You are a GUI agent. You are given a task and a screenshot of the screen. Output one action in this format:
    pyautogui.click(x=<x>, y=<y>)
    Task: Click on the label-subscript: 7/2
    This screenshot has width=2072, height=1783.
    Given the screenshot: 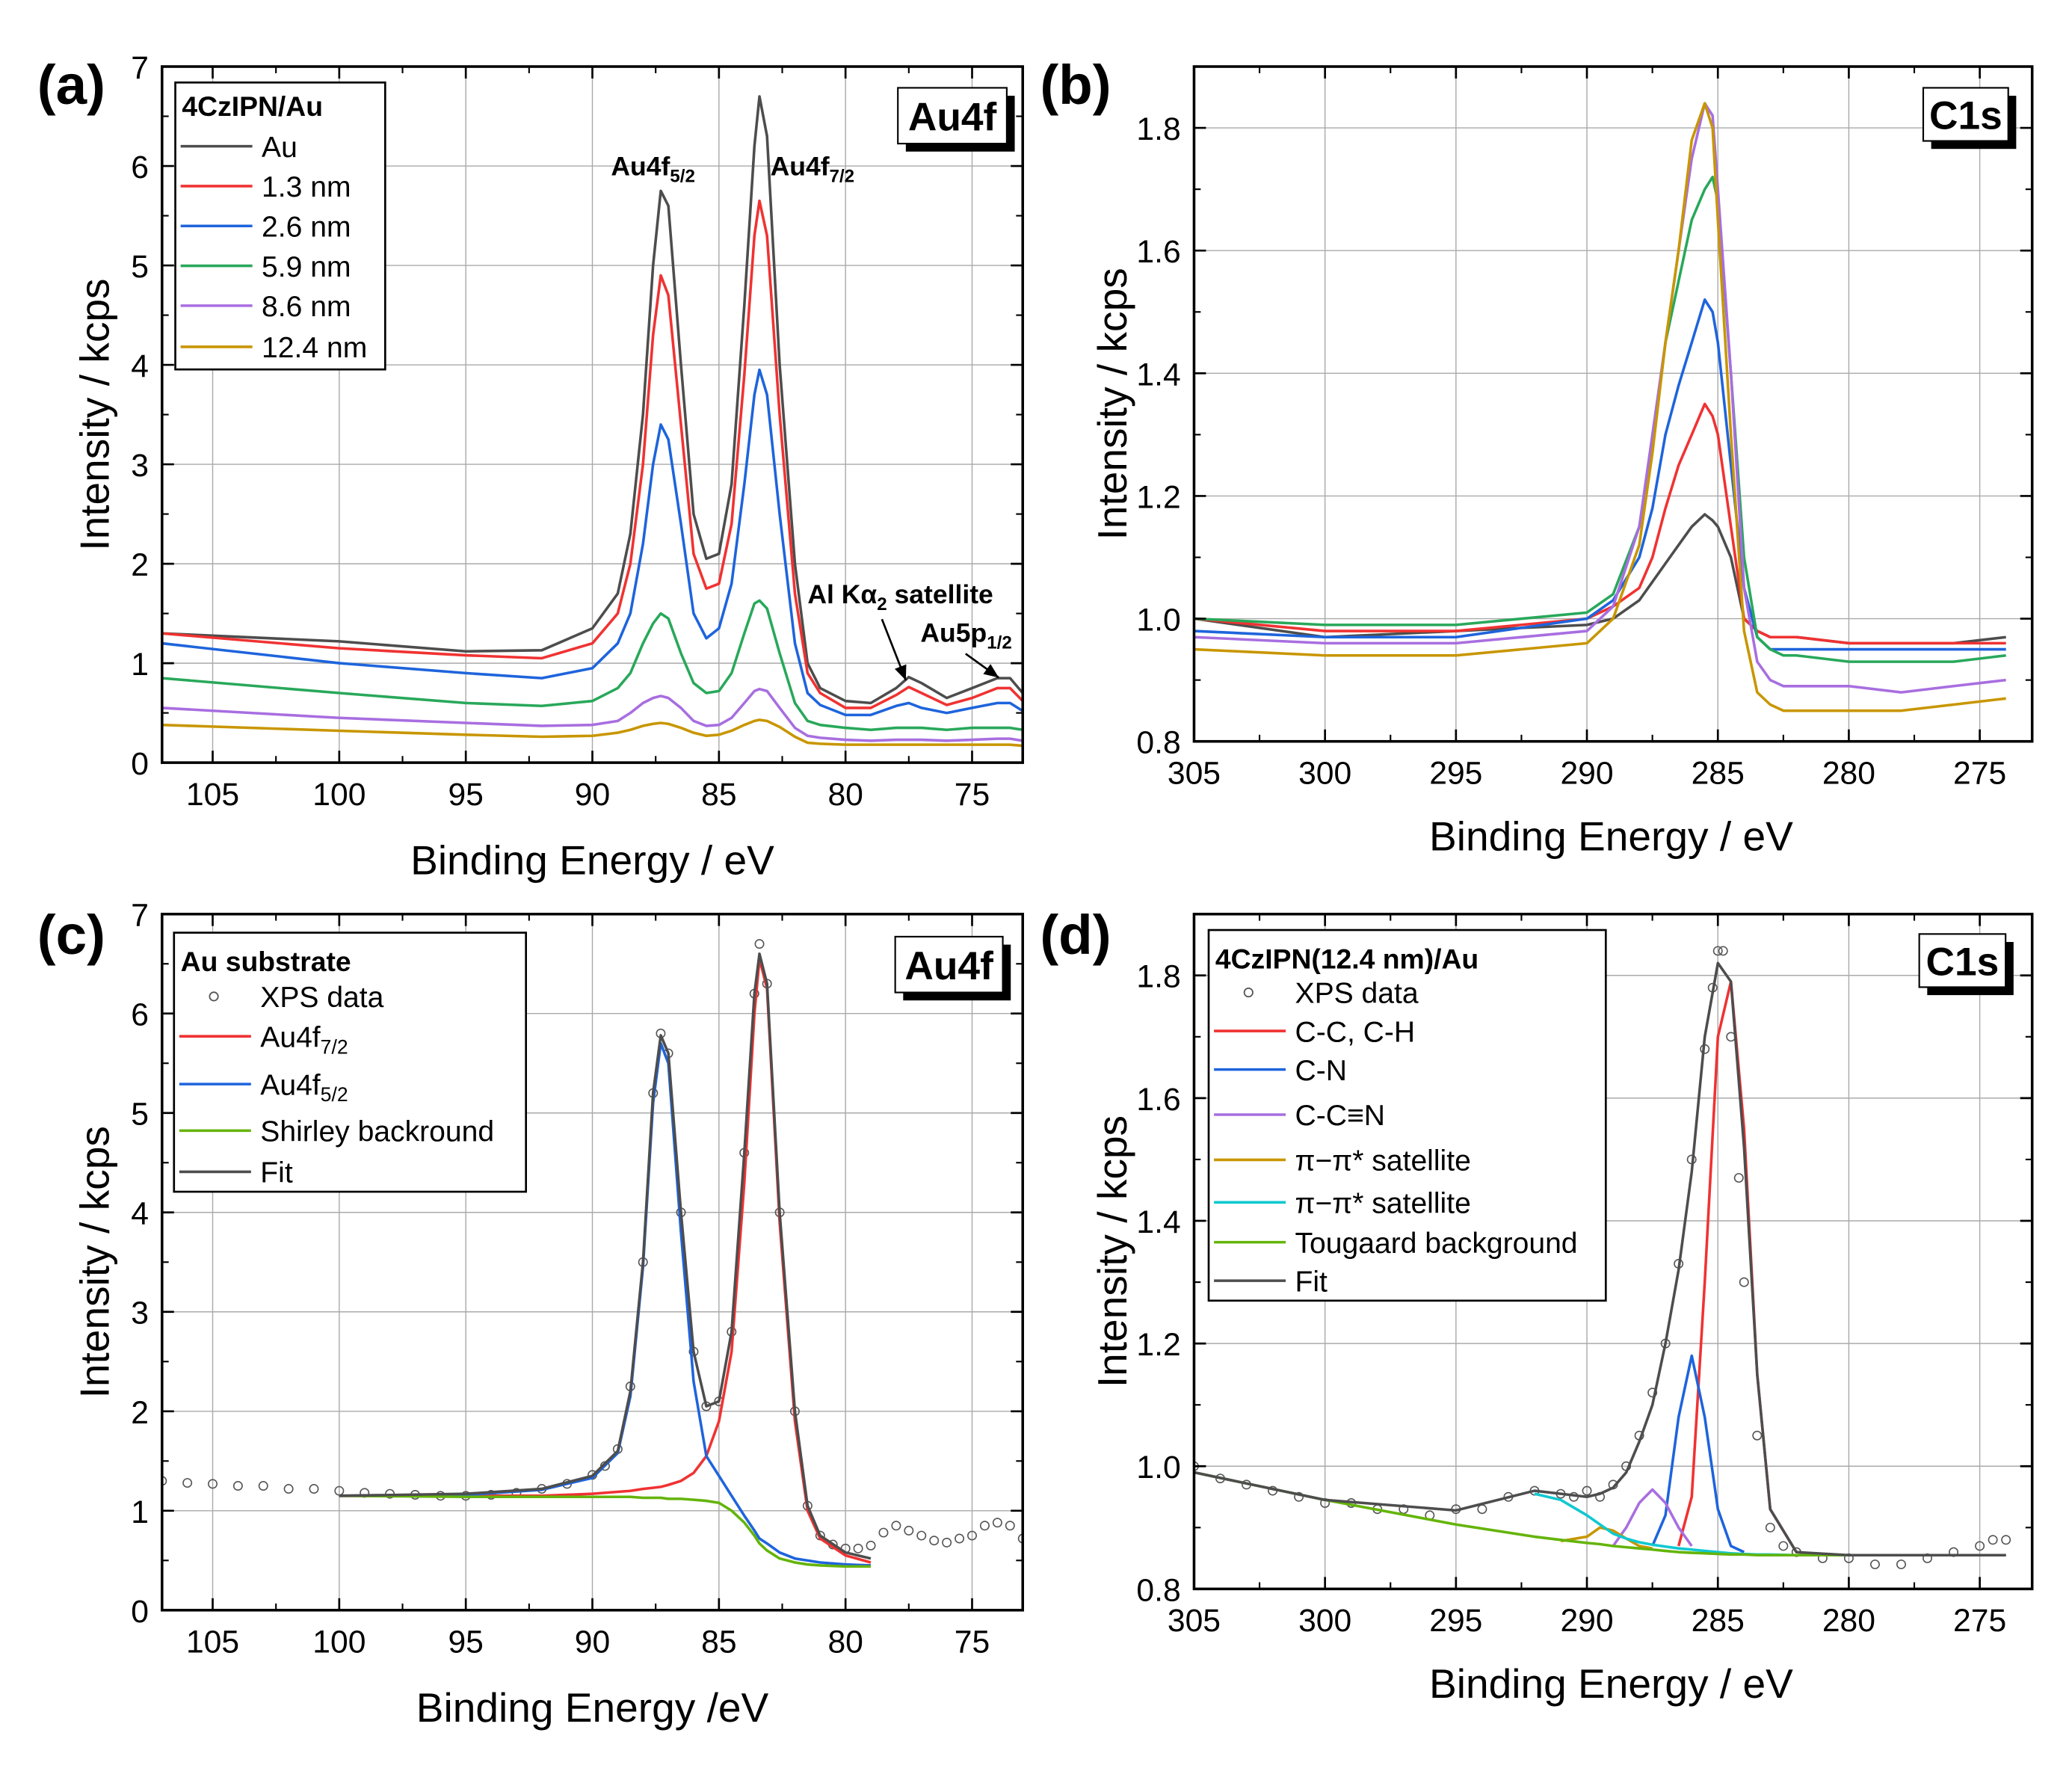 What is the action you would take?
    pyautogui.click(x=843, y=177)
    